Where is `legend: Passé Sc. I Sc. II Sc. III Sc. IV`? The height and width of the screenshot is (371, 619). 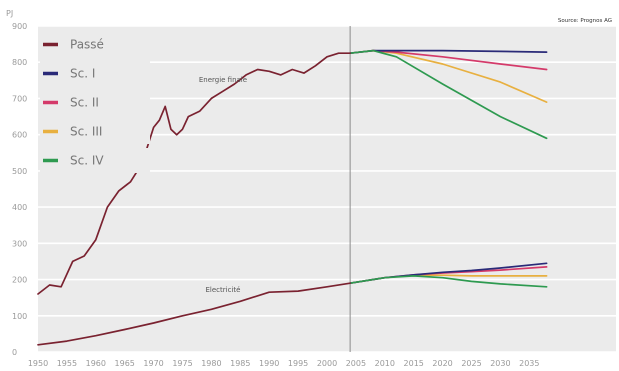 legend: Passé Sc. I Sc. II Sc. III Sc. IV is located at coordinates (95, 102).